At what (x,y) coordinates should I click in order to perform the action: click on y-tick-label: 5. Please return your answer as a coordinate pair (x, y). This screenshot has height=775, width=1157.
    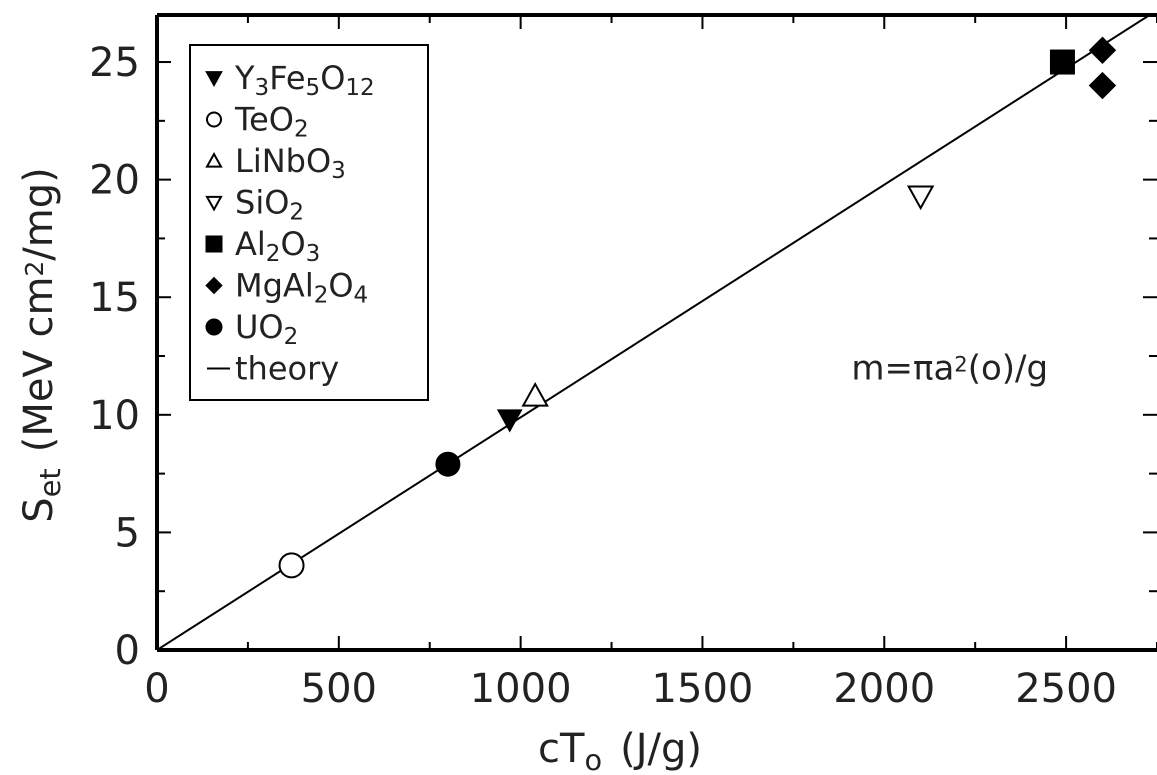
    Looking at the image, I should click on (127, 533).